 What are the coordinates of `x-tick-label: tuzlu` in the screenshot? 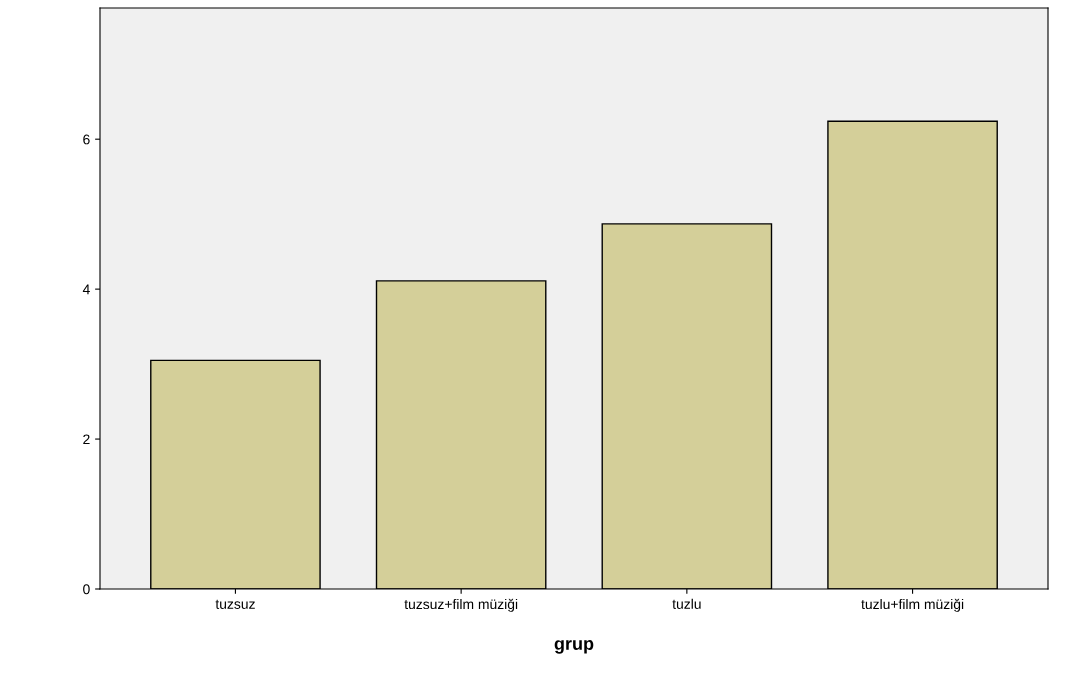 It's located at (686, 603).